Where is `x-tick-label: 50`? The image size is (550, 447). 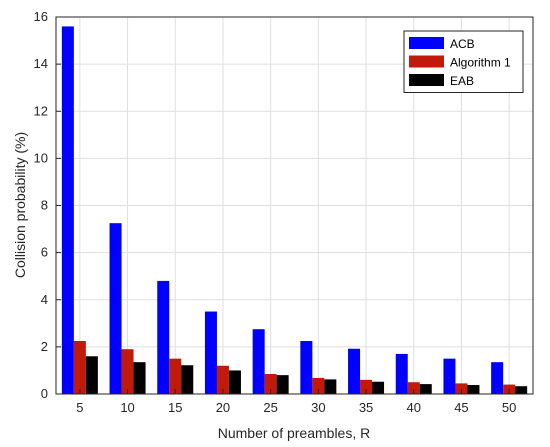 x-tick-label: 50 is located at coordinates (509, 407).